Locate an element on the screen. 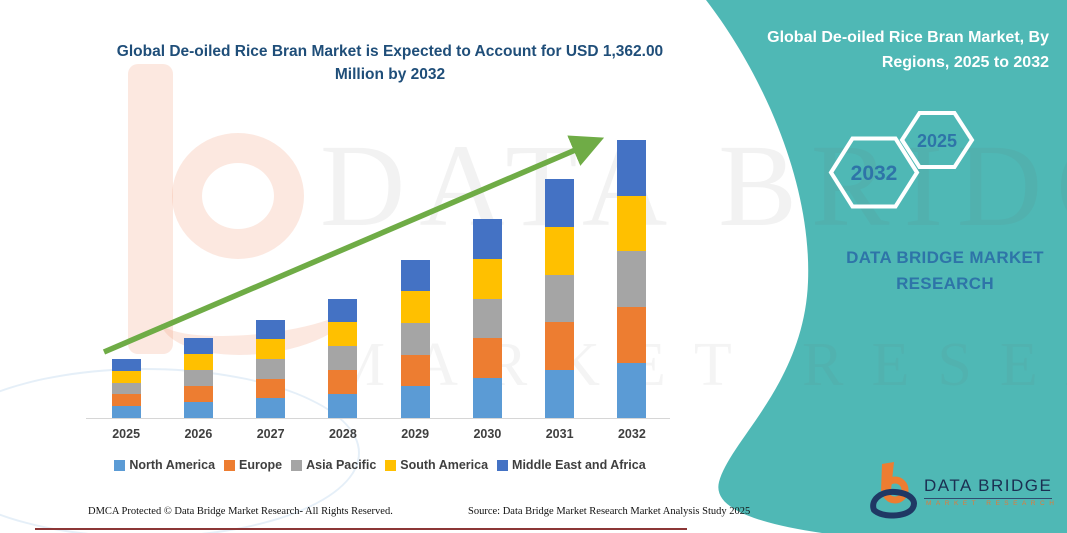 This screenshot has width=1067, height=533. stacked-bar-2025 is located at coordinates (126, 388).